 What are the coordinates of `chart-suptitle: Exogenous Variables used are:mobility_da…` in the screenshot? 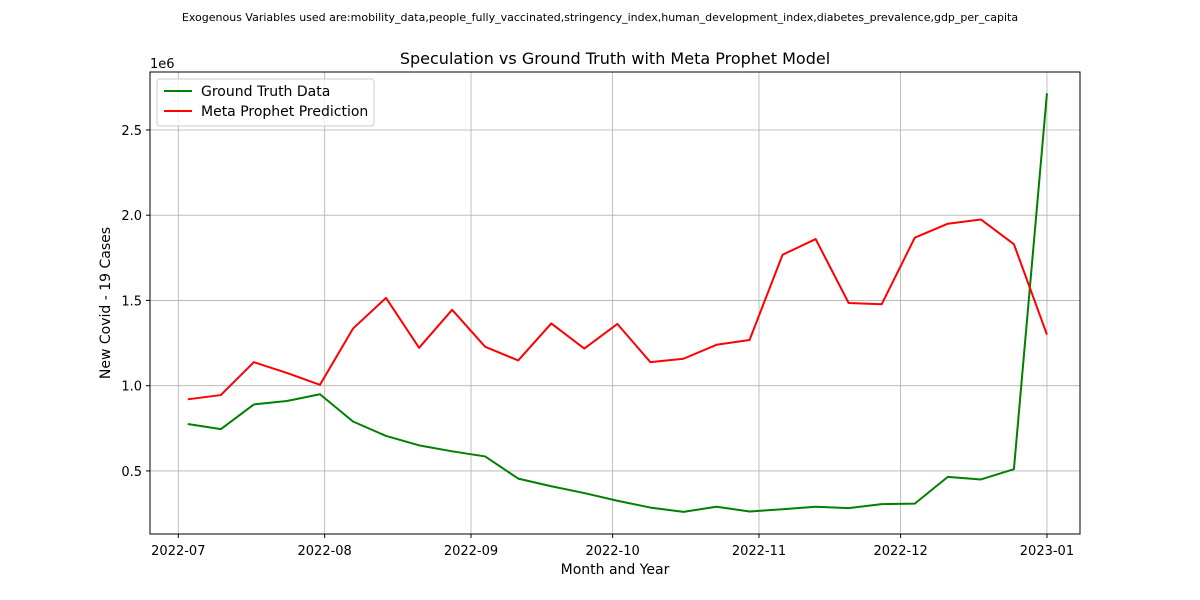 It's located at (600, 17).